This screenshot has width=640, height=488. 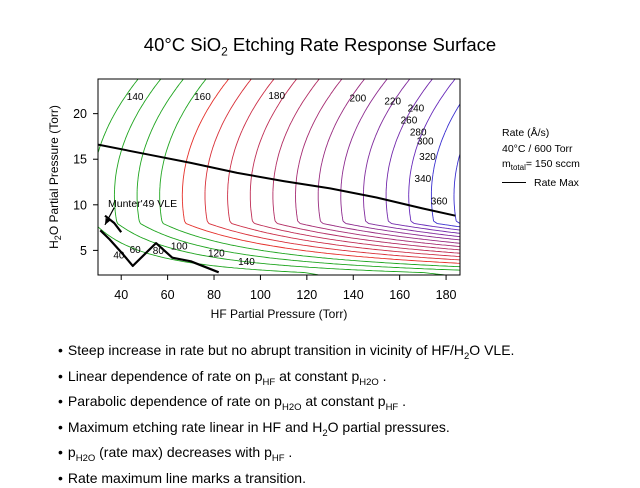 I want to click on contour-label: 160, so click(x=202, y=97).